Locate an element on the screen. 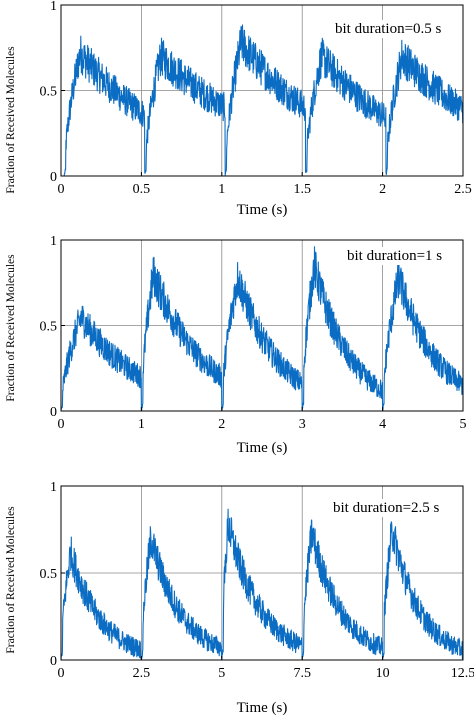 The width and height of the screenshot is (474, 721). bit-duration-annotation: bit duration=1 s is located at coordinates (394, 256).